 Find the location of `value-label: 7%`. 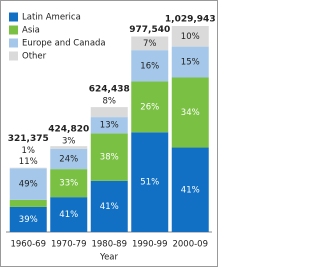

value-label: 7% is located at coordinates (150, 44).